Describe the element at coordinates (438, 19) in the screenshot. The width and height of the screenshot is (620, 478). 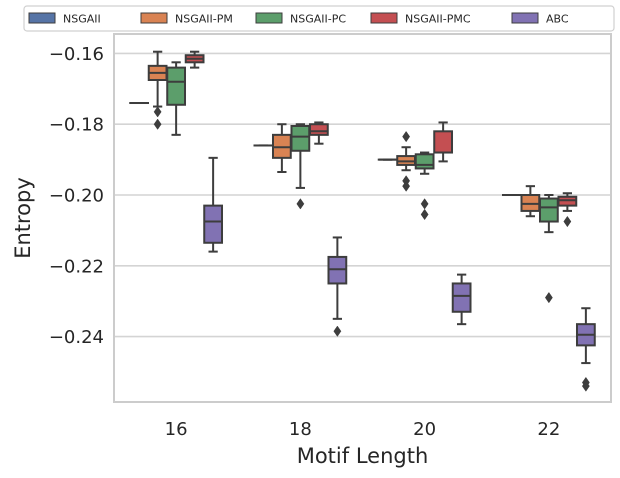
I see `legend-label: NSGAII-PMC` at that location.